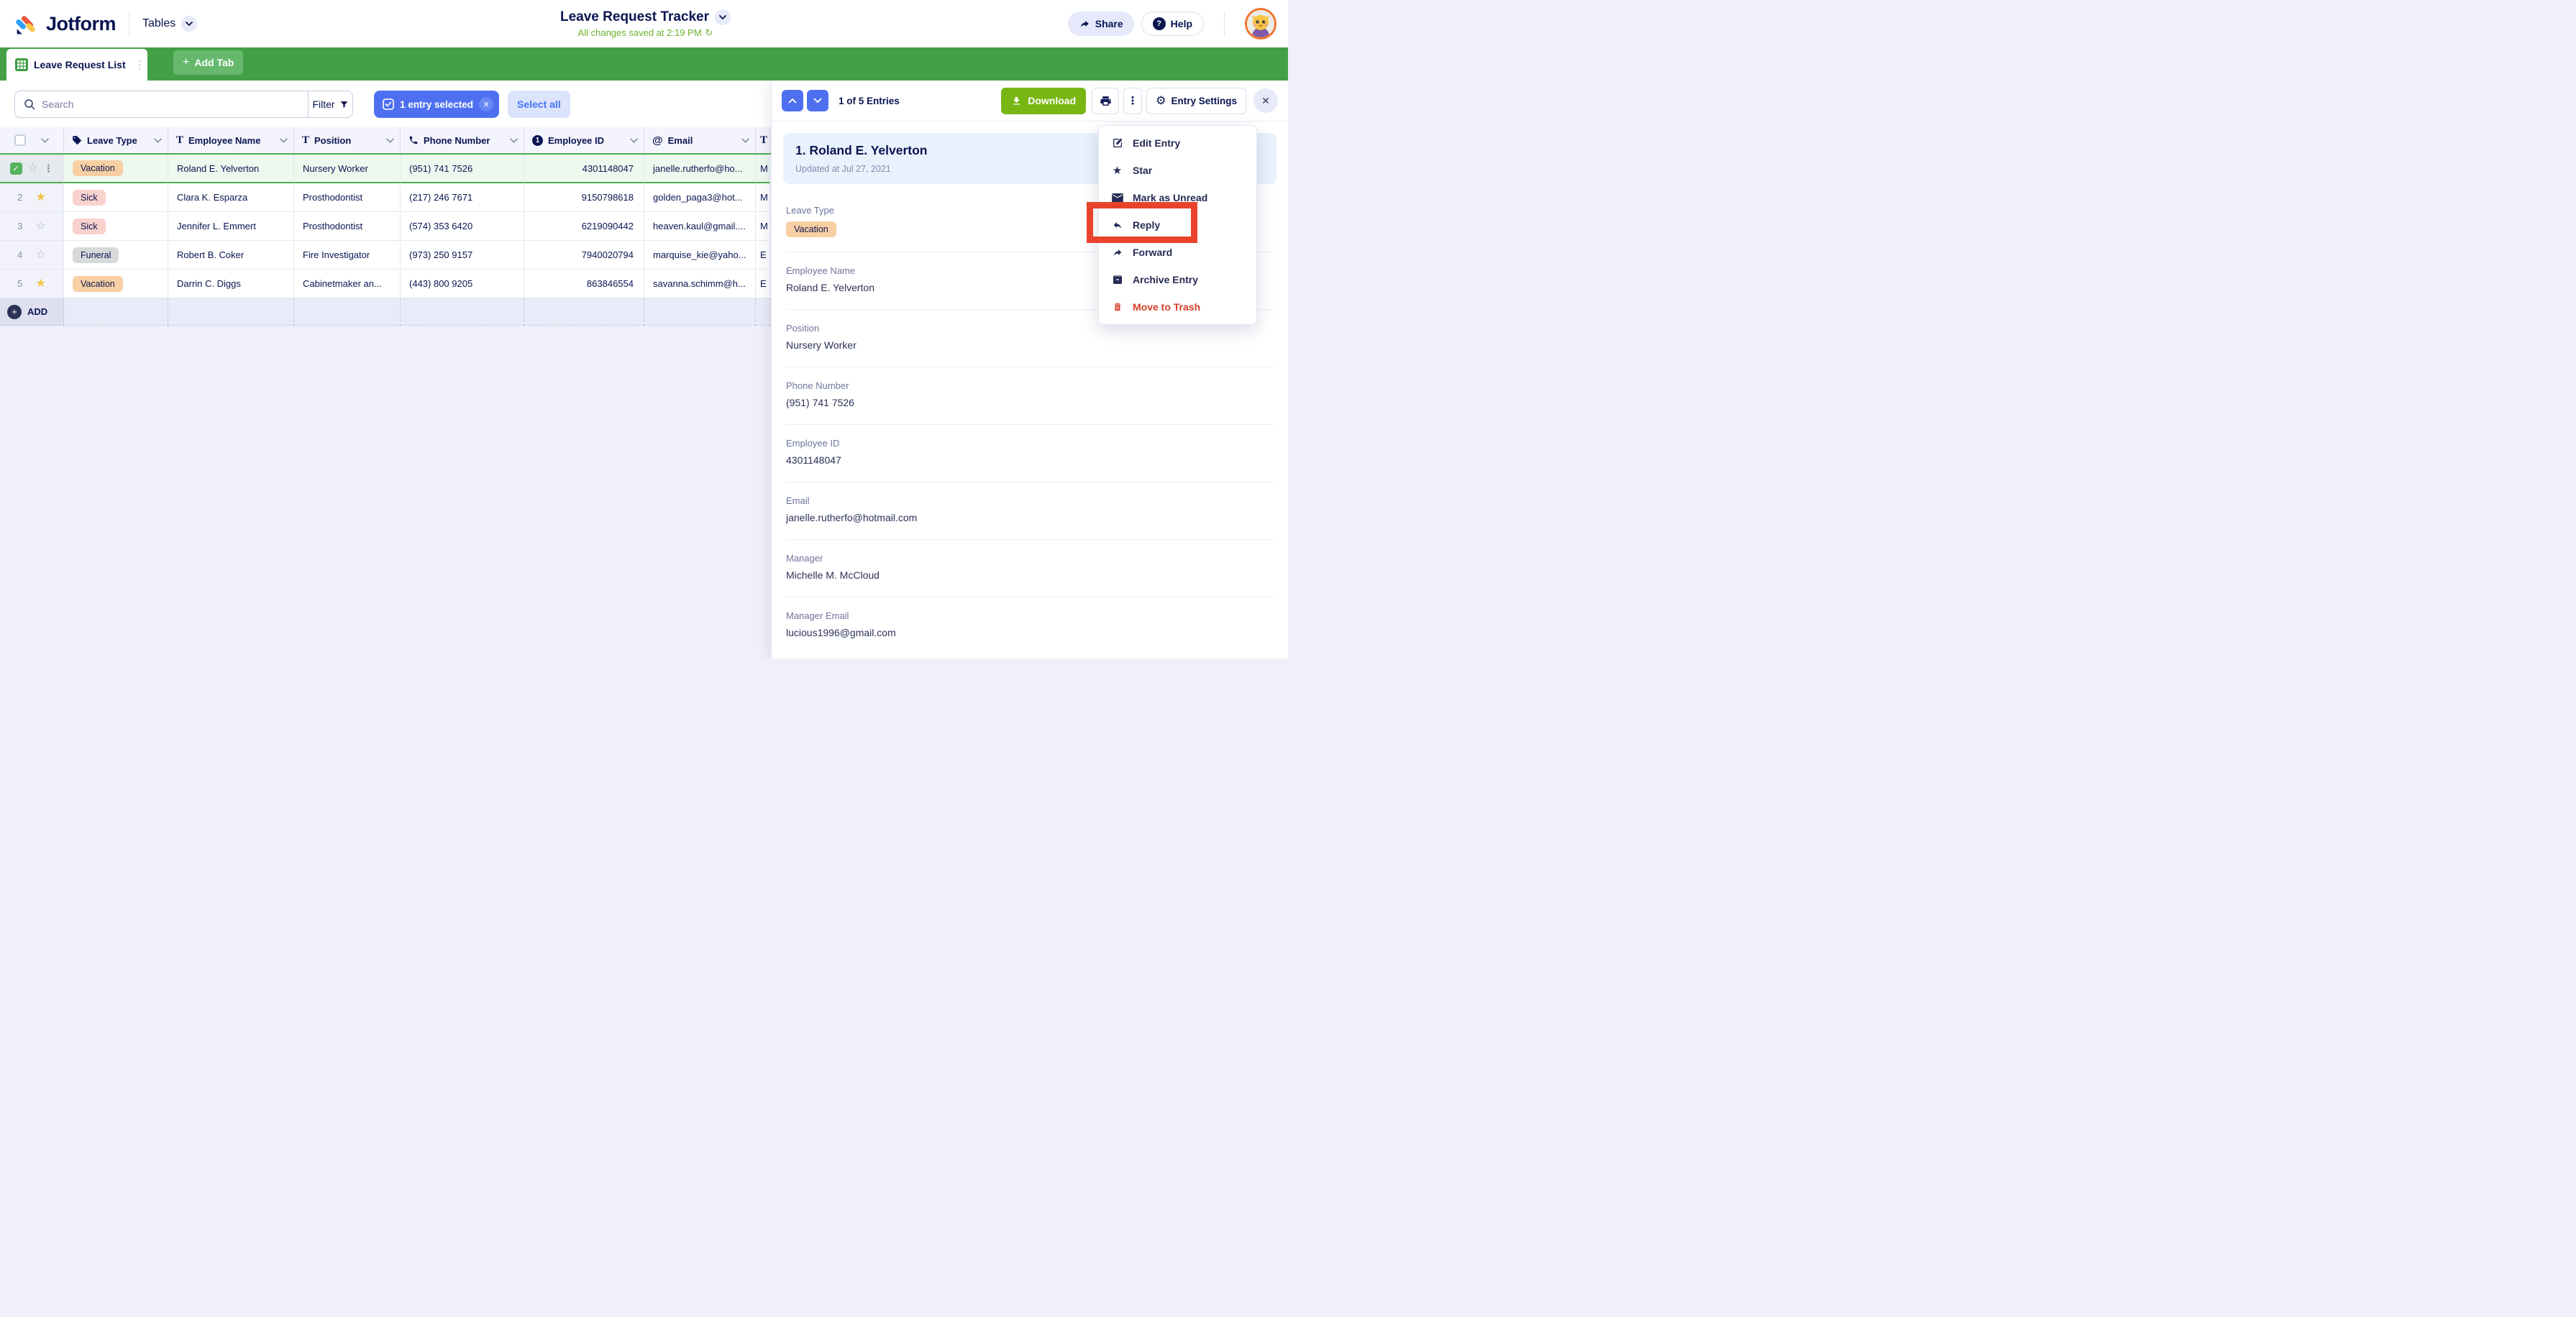 The height and width of the screenshot is (1317, 2576). What do you see at coordinates (1161, 101) in the screenshot?
I see `gear-icon: ⚙` at bounding box center [1161, 101].